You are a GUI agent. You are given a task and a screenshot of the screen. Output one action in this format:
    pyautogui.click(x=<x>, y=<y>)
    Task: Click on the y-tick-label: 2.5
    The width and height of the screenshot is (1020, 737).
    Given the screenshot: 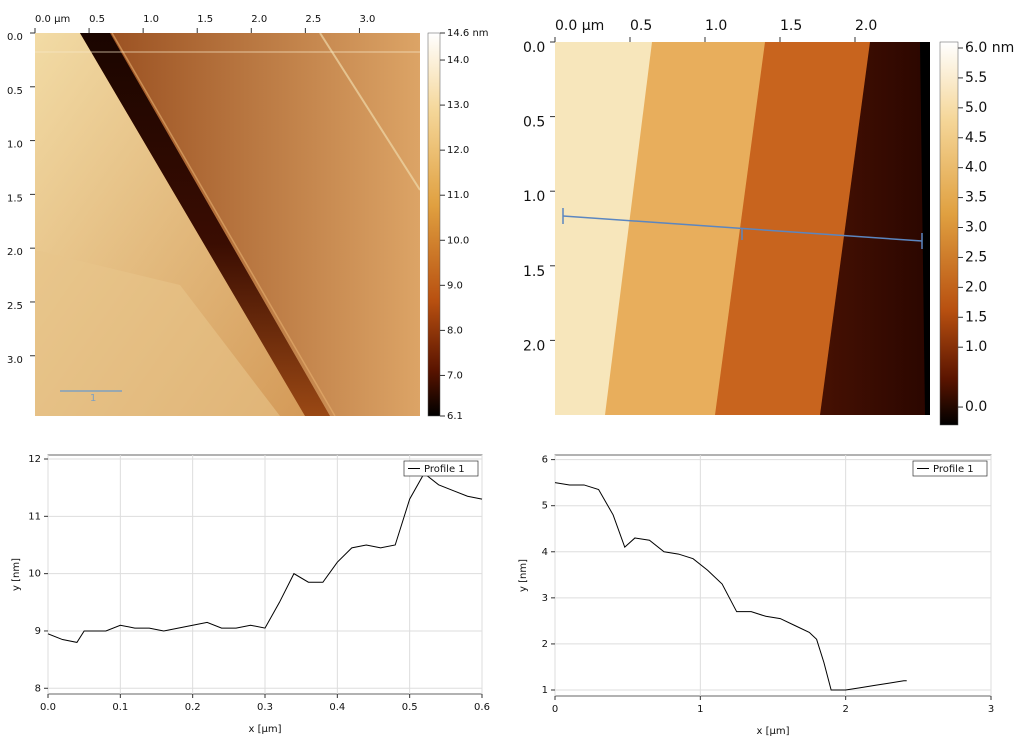 What is the action you would take?
    pyautogui.click(x=15, y=306)
    